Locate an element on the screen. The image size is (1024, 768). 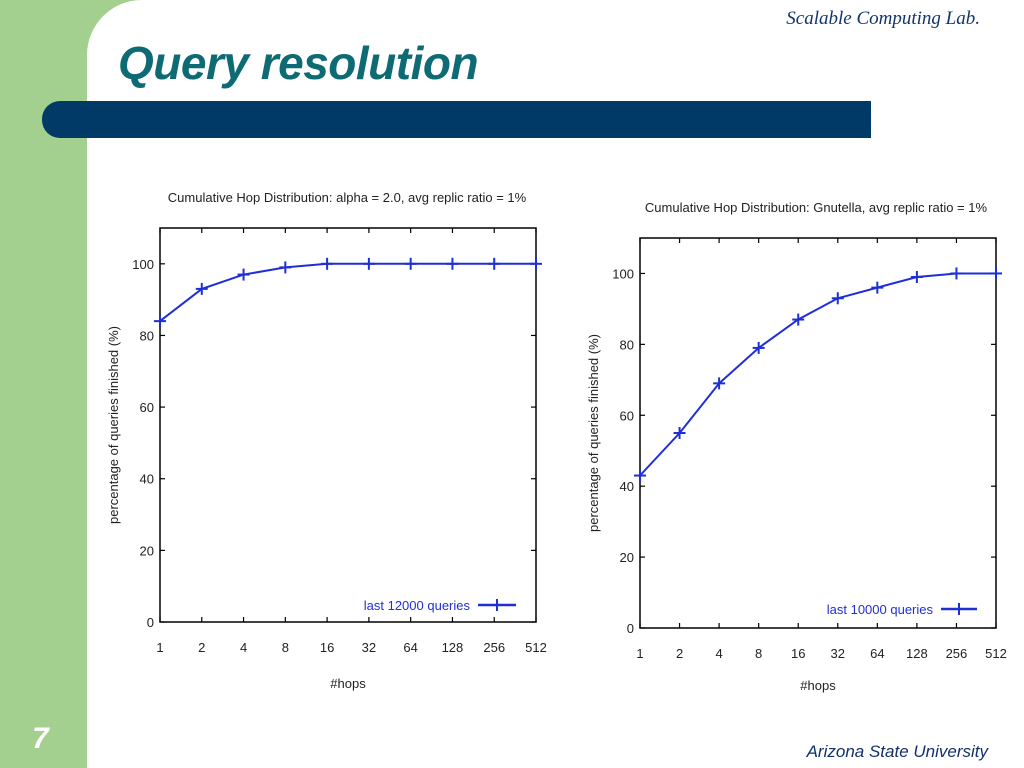
page-title: Query resolution is located at coordinates (298, 63).